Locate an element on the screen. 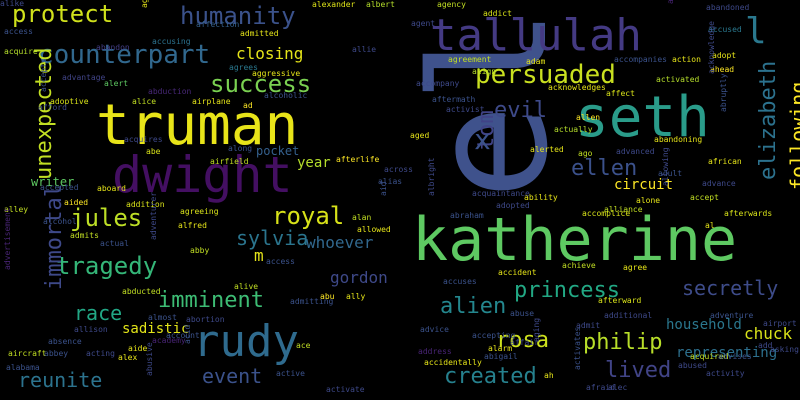  word-alex: alex is located at coordinates (128, 357).